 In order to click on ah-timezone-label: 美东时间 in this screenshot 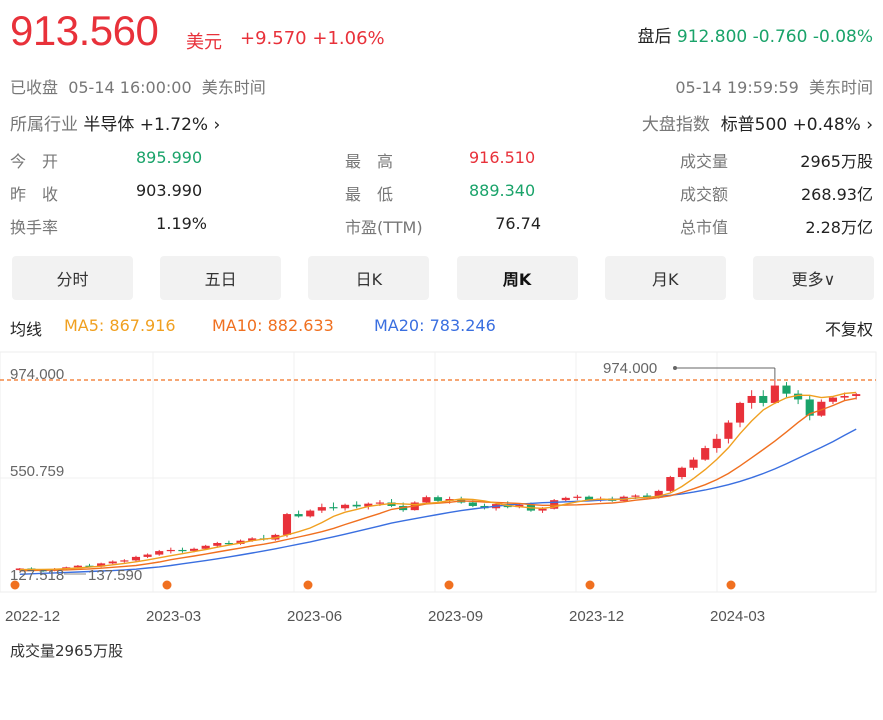, I will do `click(840, 87)`.